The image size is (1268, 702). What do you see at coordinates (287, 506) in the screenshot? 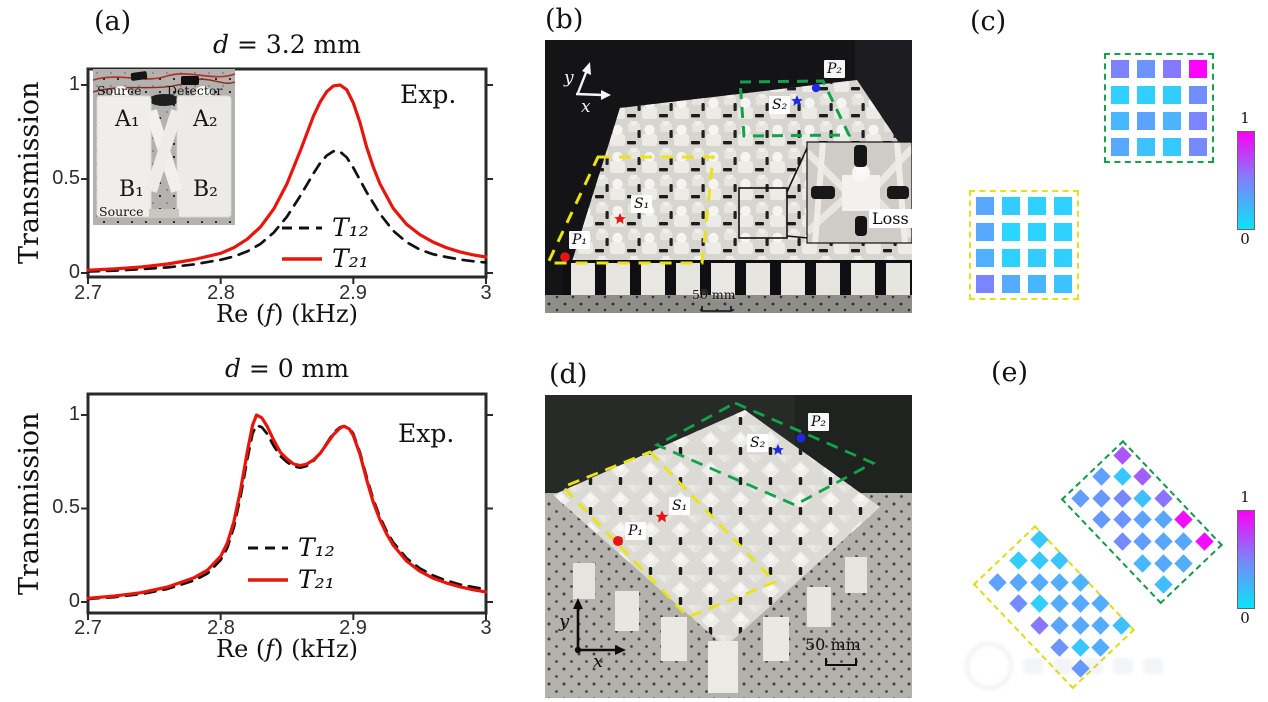
I see `curve-T21` at bounding box center [287, 506].